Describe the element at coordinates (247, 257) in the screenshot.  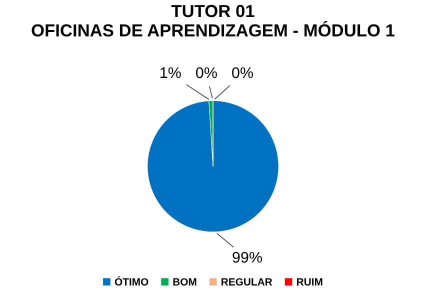
I see `data-label: 99%` at that location.